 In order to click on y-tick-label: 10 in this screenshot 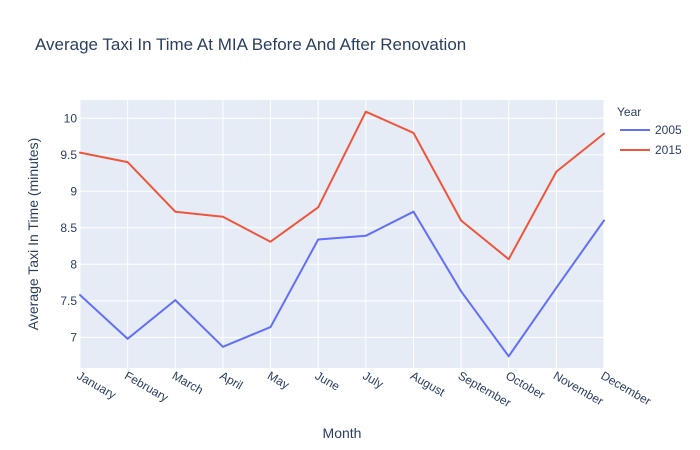, I will do `click(71, 118)`.